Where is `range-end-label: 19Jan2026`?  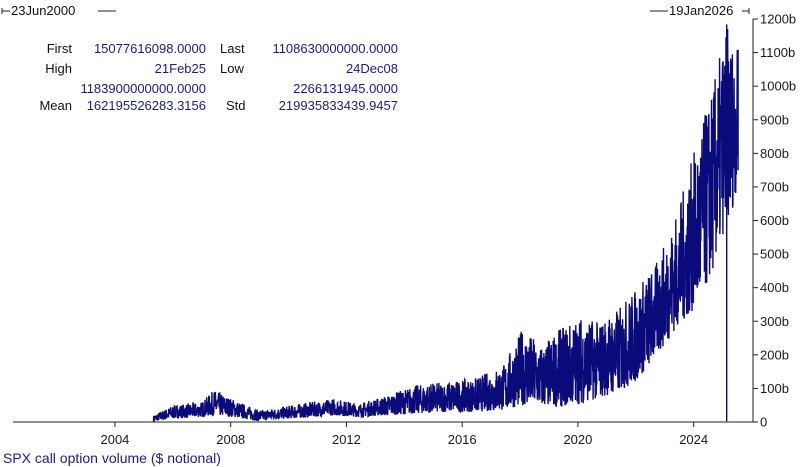
range-end-label: 19Jan2026 is located at coordinates (701, 10).